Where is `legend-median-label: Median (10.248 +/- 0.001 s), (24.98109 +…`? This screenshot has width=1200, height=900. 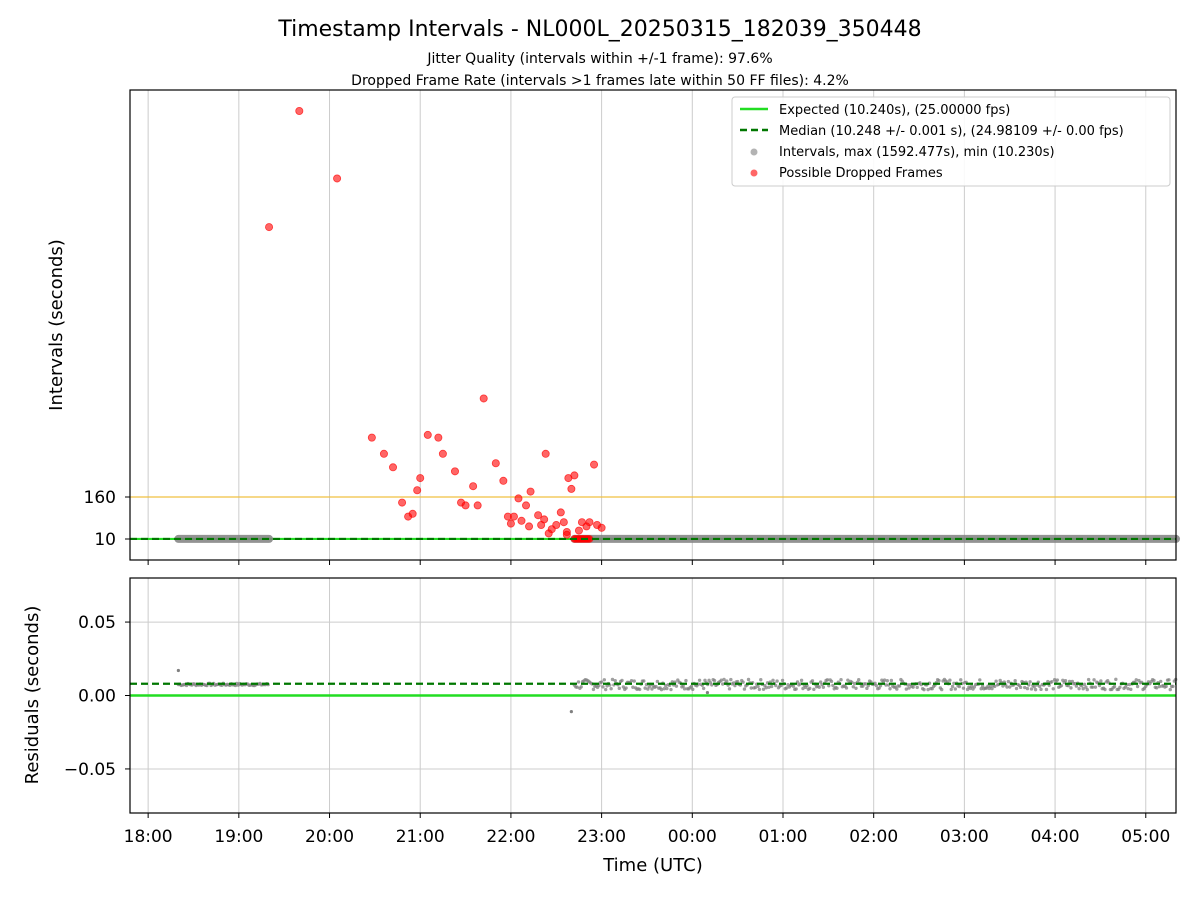 legend-median-label: Median (10.248 +/- 0.001 s), (24.98109 +… is located at coordinates (951, 131).